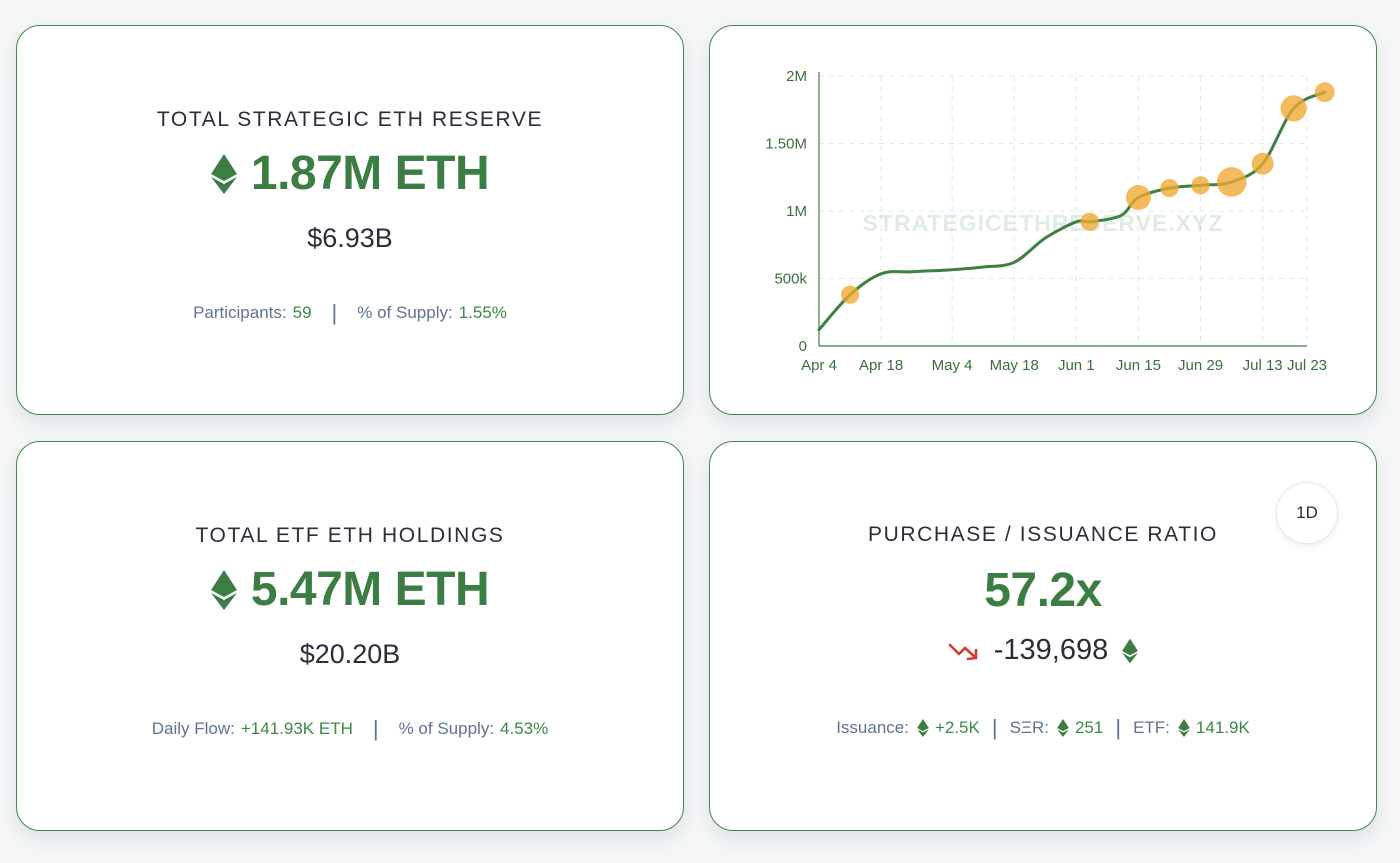 This screenshot has width=1400, height=863. Describe the element at coordinates (1076, 365) in the screenshot. I see `x-tick-label: Jun 1` at that location.